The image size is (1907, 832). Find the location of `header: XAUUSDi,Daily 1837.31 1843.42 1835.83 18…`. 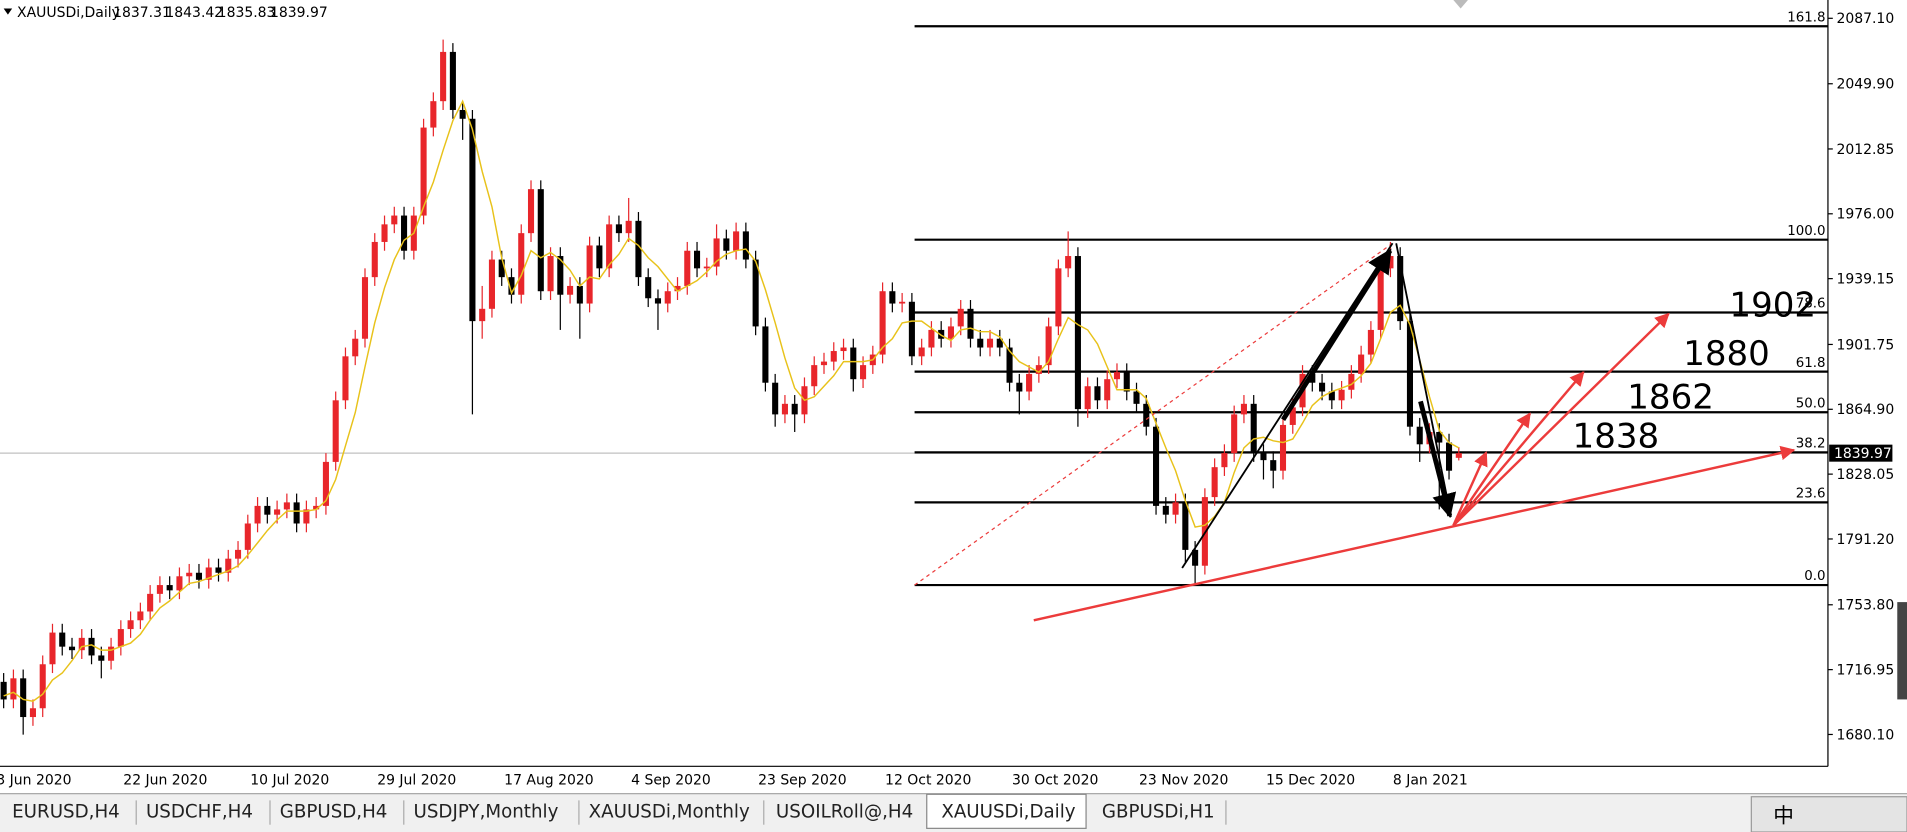

header: XAUUSDi,Daily 1837.31 1843.42 1835.83 18… is located at coordinates (165, 13).